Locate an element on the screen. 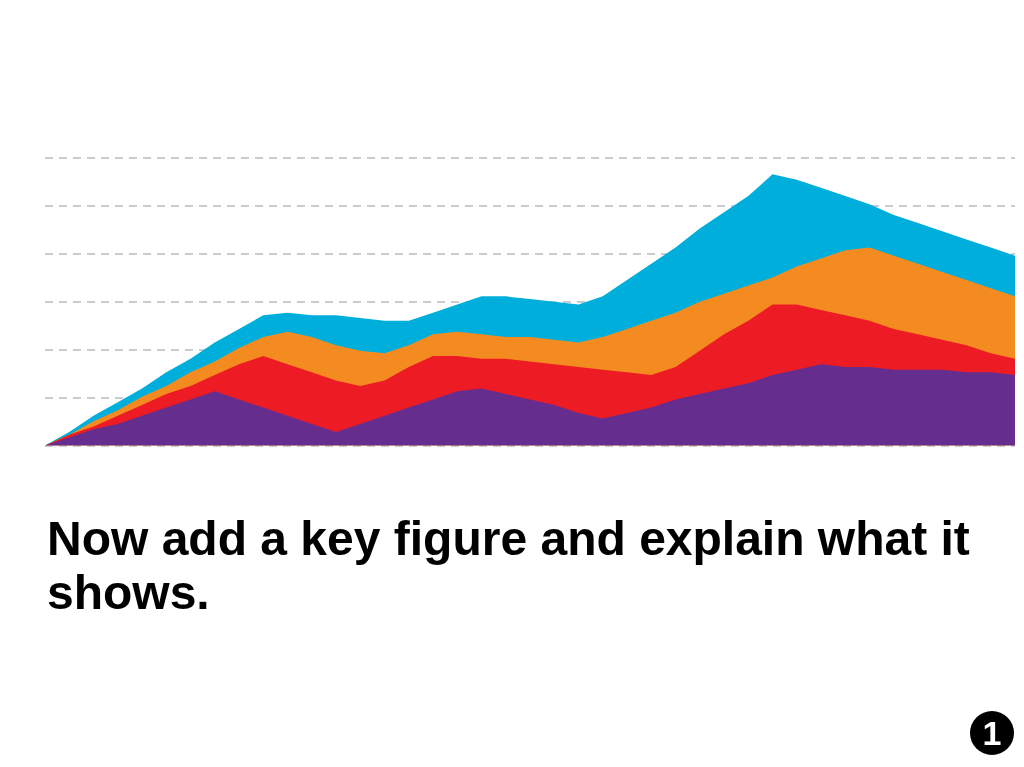 The image size is (1024, 767). text: 1 is located at coordinates (992, 733).